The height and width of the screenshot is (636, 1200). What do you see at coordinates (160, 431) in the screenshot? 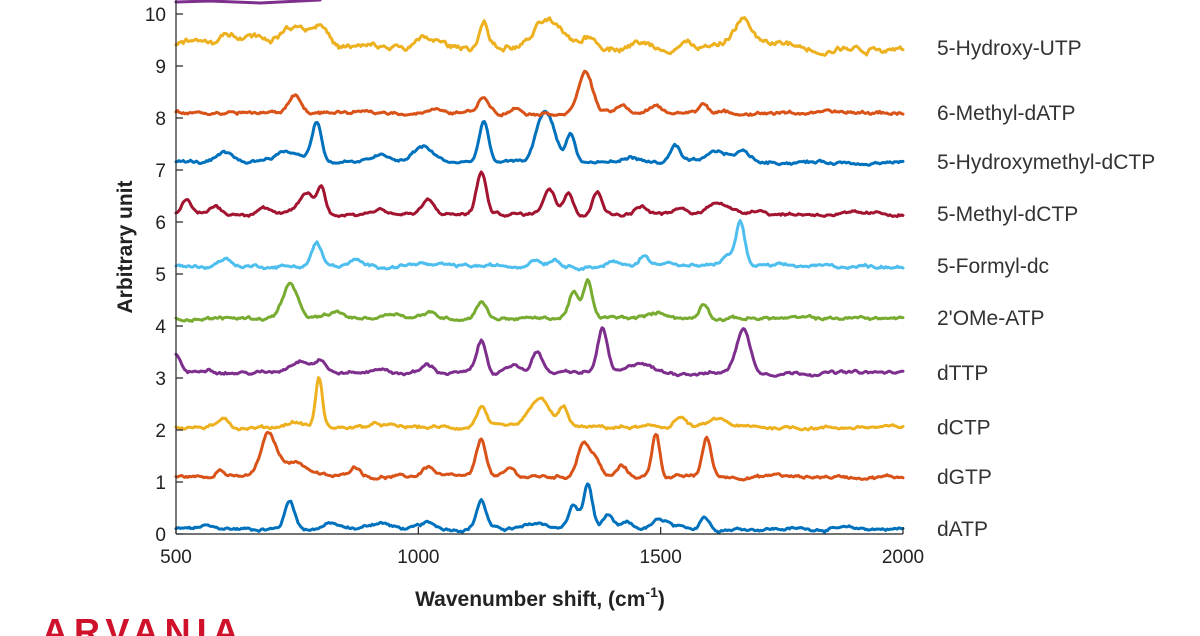
I see `y-tick-label: 2` at bounding box center [160, 431].